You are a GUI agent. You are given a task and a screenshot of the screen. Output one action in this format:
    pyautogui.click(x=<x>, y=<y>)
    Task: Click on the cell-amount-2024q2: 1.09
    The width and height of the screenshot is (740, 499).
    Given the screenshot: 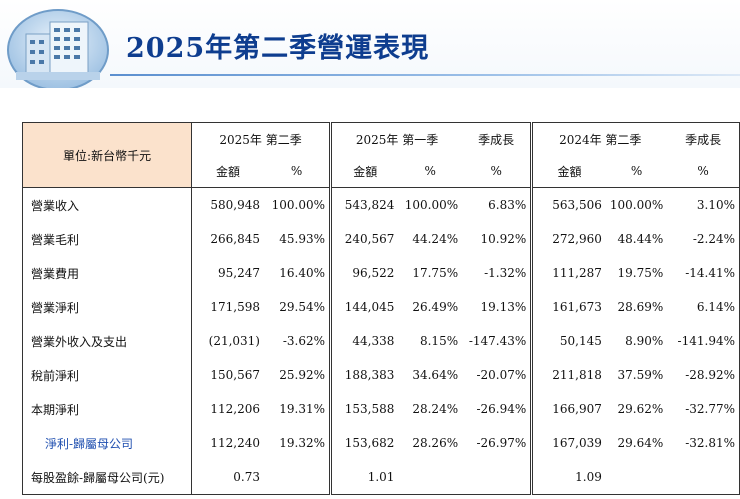 What is the action you would take?
    pyautogui.click(x=588, y=477)
    